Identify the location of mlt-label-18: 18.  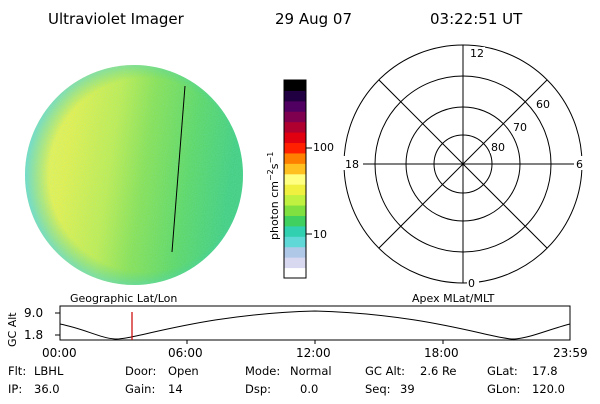
(352, 164).